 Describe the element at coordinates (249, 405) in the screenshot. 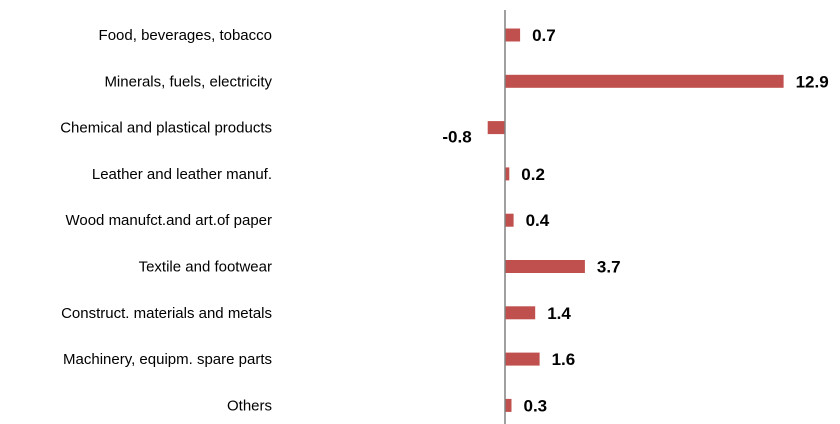

I see `category-label: Others` at that location.